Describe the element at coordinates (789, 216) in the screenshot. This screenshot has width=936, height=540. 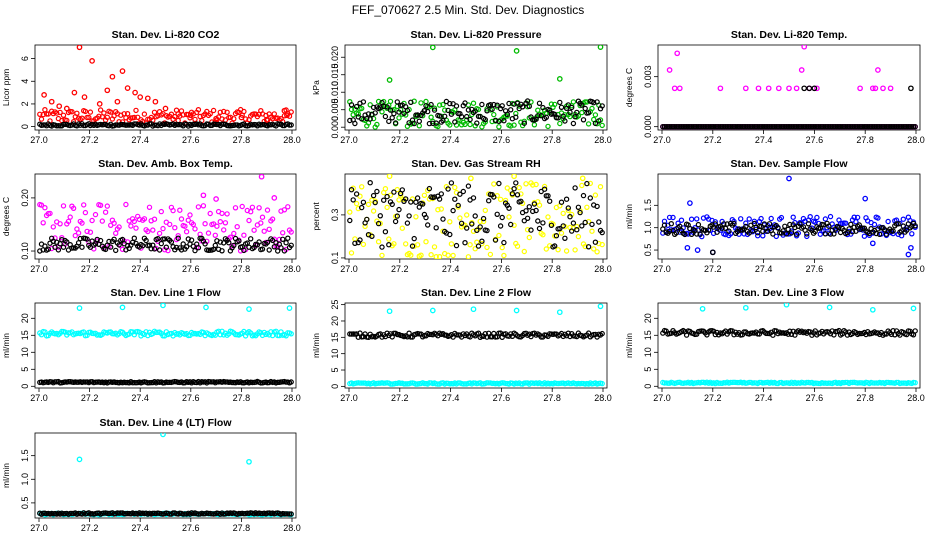
I see `points-layer` at that location.